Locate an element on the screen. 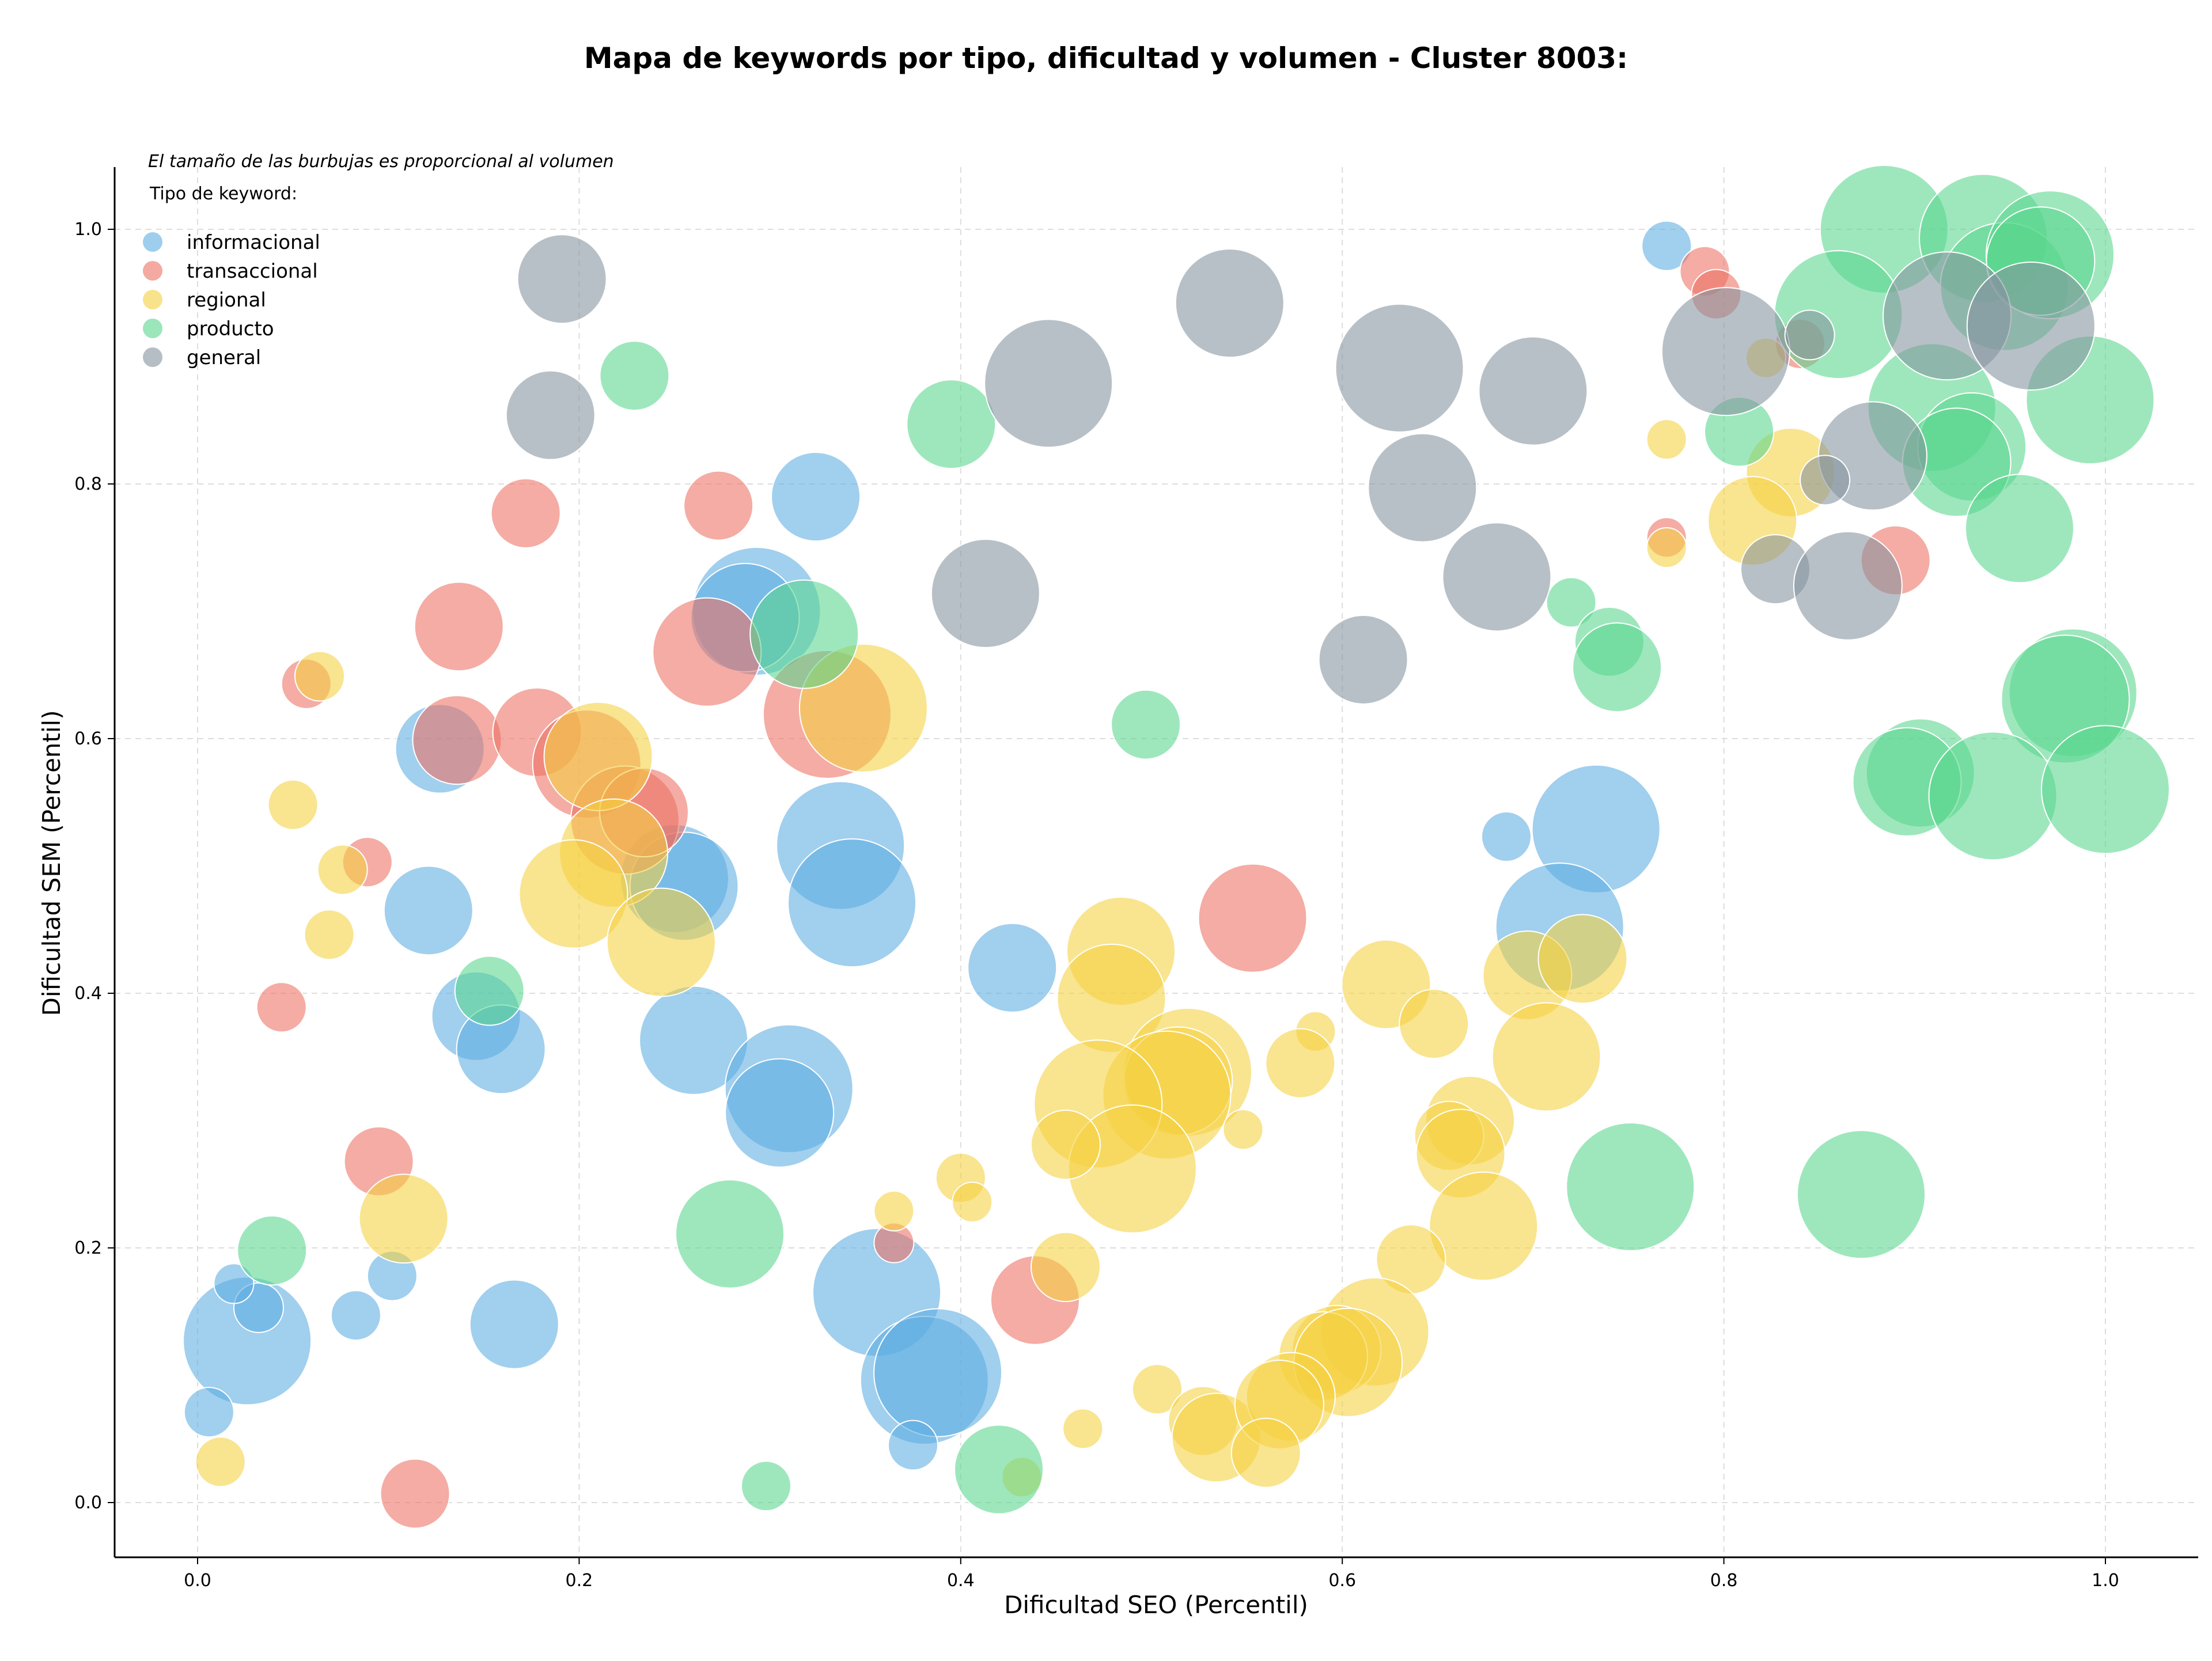  y-tick-label: 0.8 is located at coordinates (88, 484).